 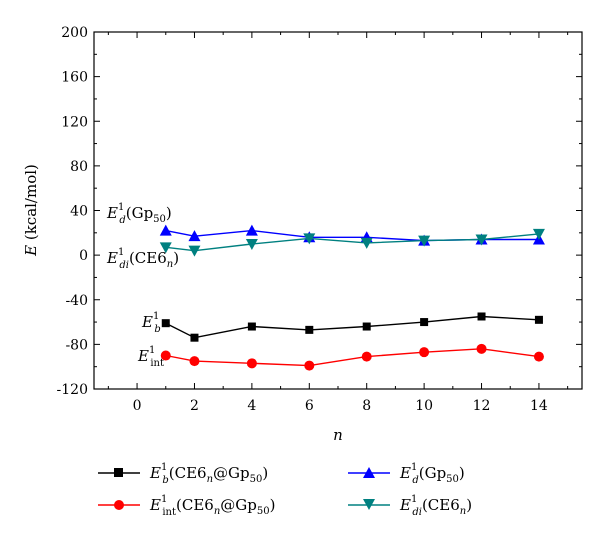 I want to click on legend-label-eint: E1 int(CE6n@Gp50), so click(x=212, y=506).